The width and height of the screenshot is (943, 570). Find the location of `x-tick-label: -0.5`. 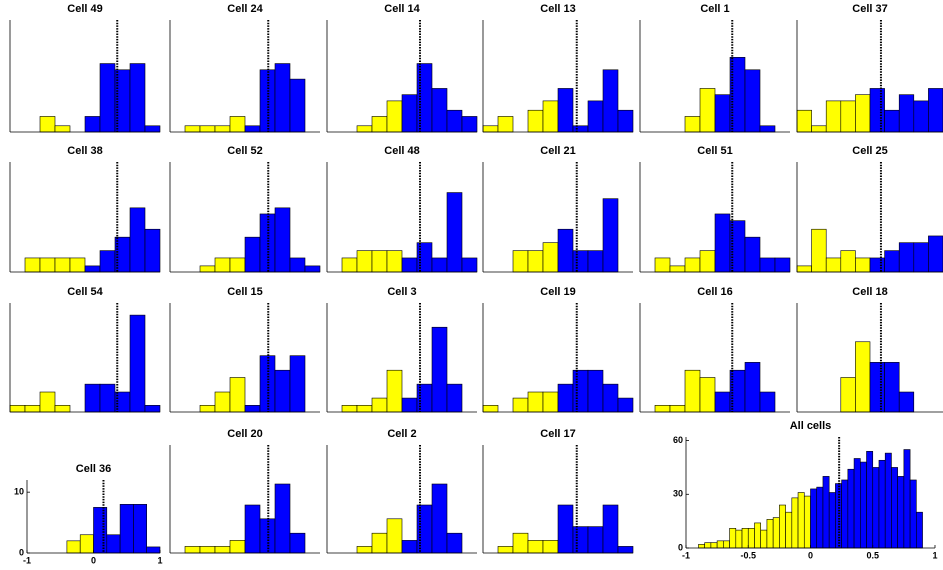

x-tick-label: -0.5 is located at coordinates (748, 555).